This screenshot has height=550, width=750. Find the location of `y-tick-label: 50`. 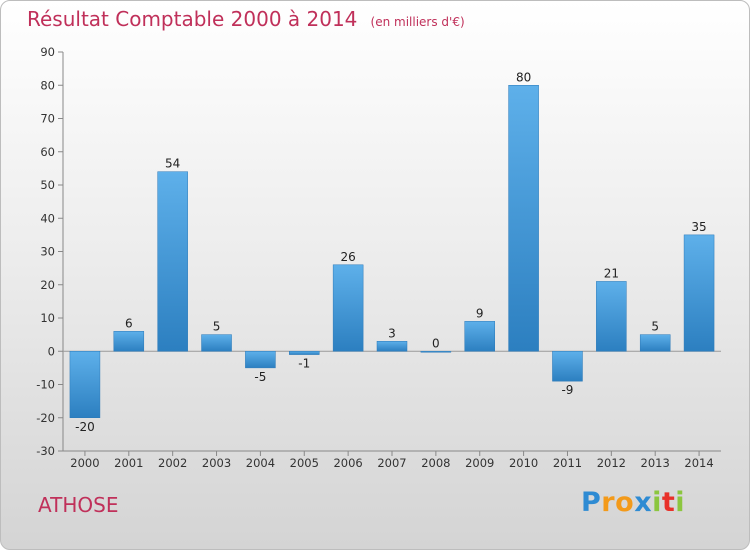

y-tick-label: 50 is located at coordinates (47, 185).